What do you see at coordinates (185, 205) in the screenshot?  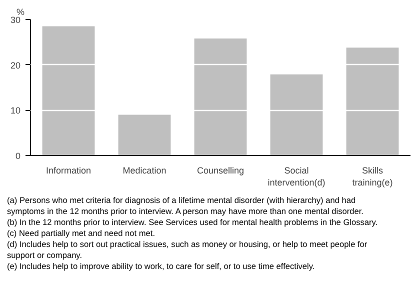 I see `text: (a) Persons who met criteria for diagnosis of a lifetime mental disorder (with hierarchy) and had symptoms in the 12 months prior to interview. A person may have more than one mental disorder.` at bounding box center [185, 205].